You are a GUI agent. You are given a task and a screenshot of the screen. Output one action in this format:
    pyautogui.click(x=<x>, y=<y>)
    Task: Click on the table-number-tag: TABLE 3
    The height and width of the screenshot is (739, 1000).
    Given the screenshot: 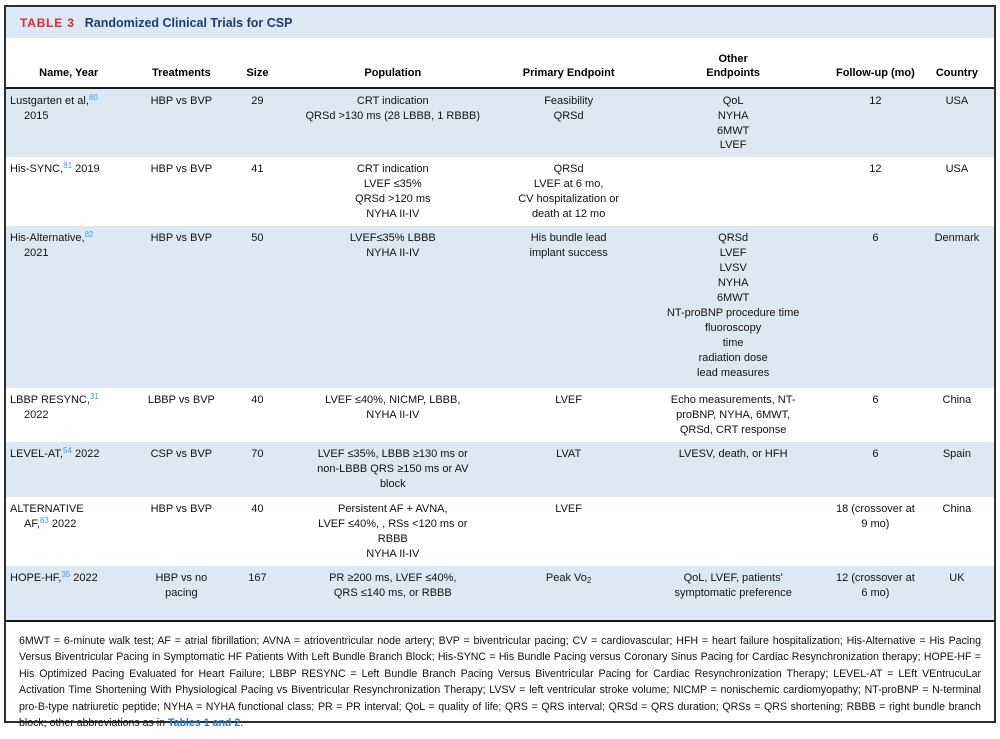 What is the action you would take?
    pyautogui.click(x=47, y=23)
    